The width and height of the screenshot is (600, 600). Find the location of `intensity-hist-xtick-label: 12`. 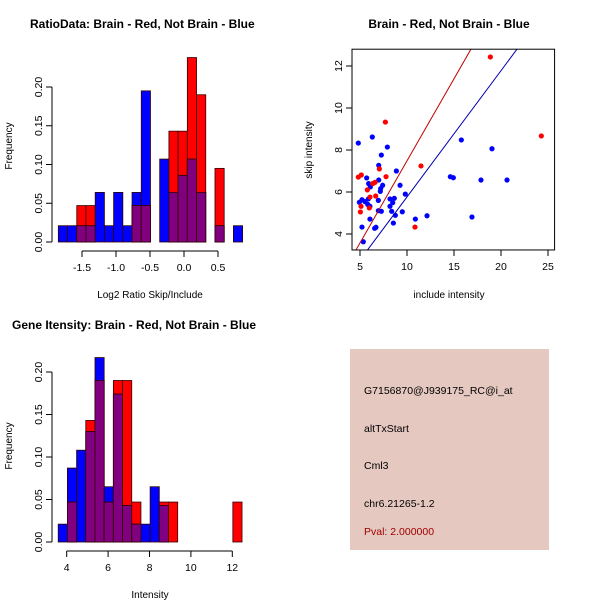

intensity-hist-xtick-label: 12 is located at coordinates (232, 568).